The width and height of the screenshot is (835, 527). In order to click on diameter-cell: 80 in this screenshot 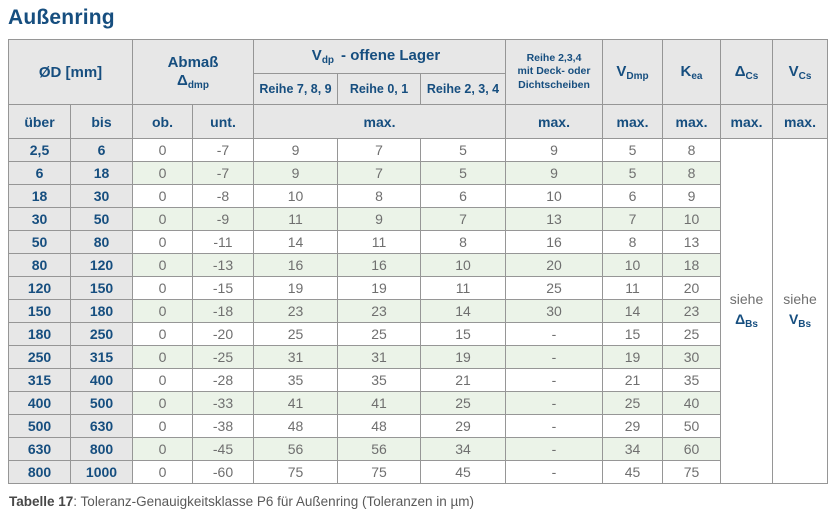, I will do `click(39, 265)`.